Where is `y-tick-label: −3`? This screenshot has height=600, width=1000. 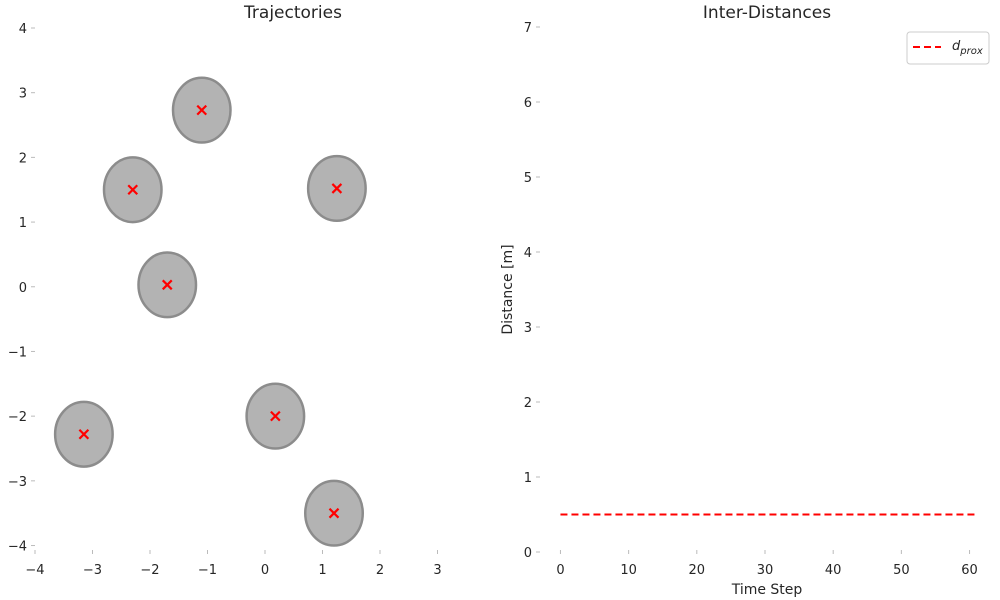 y-tick-label: −3 is located at coordinates (17, 482).